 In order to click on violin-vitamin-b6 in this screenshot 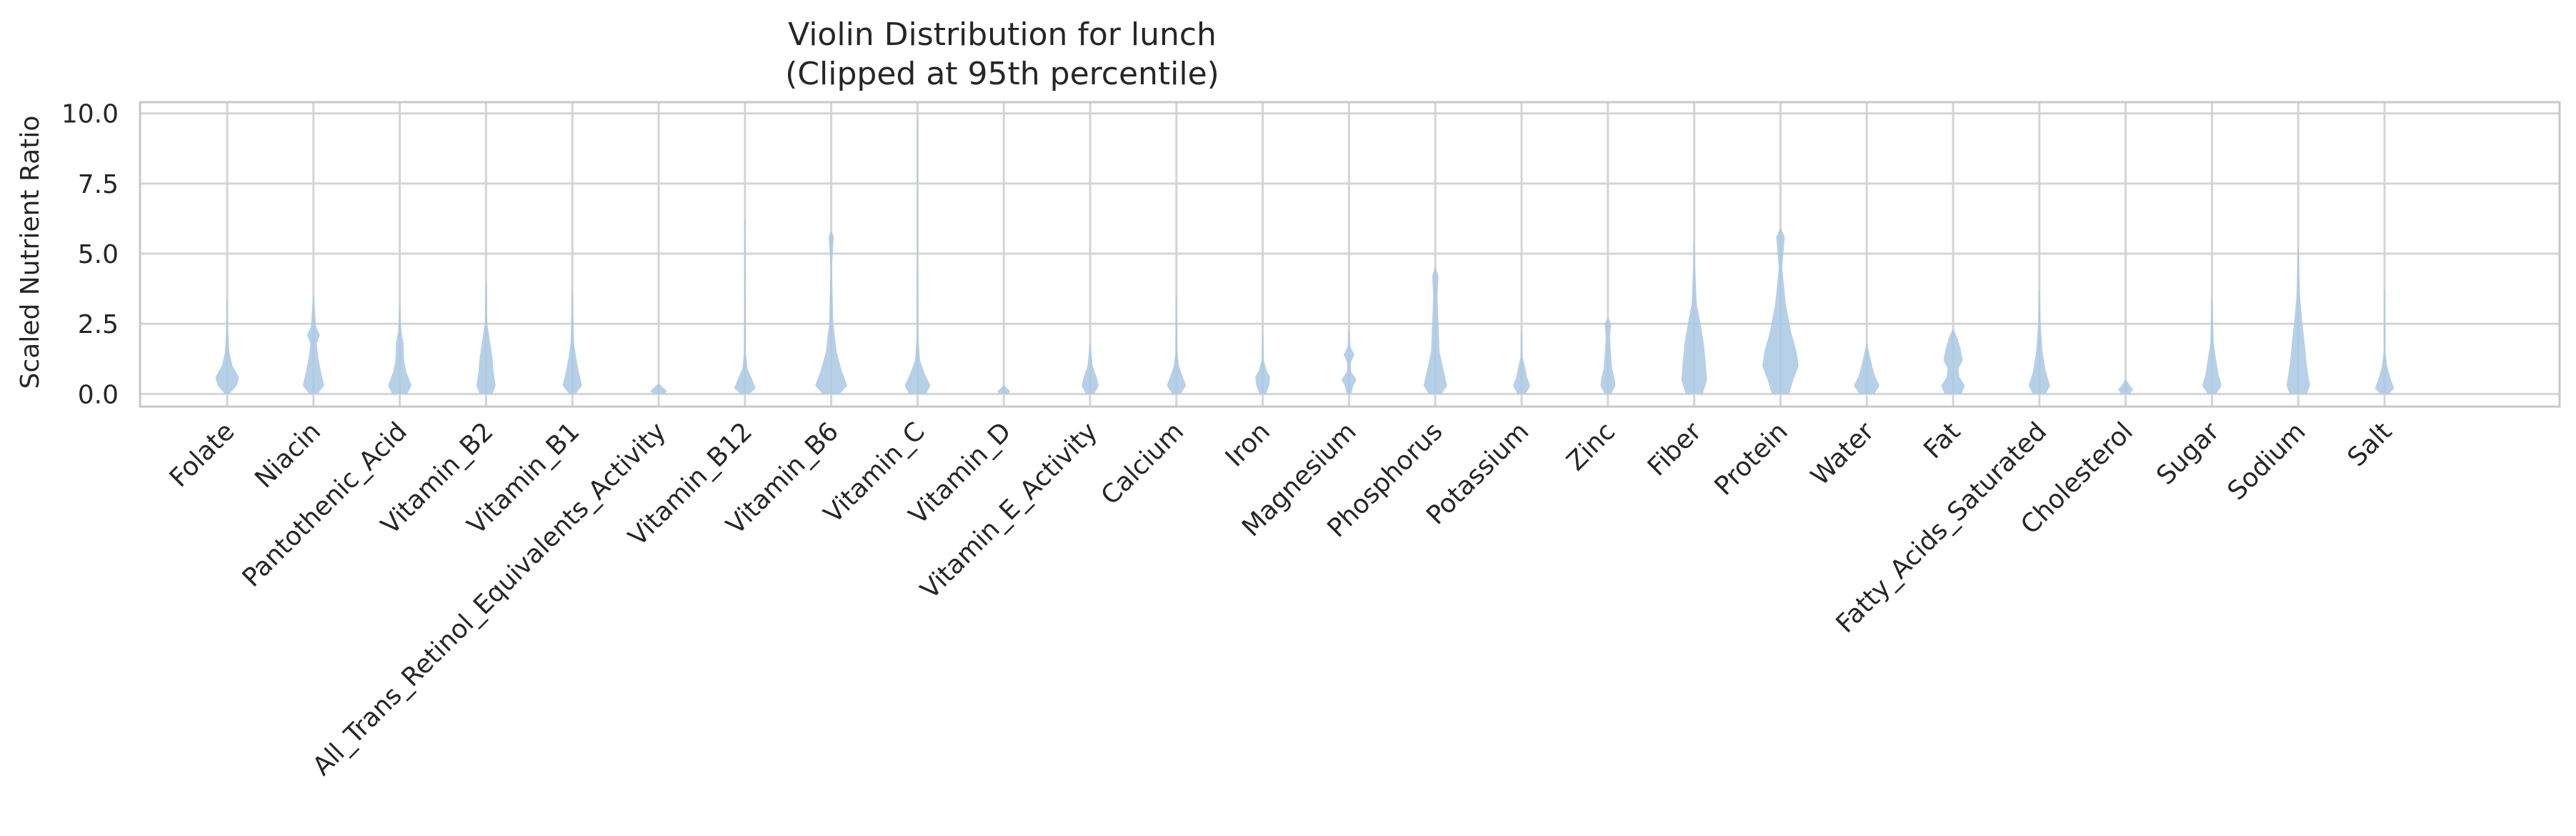, I will do `click(831, 313)`.